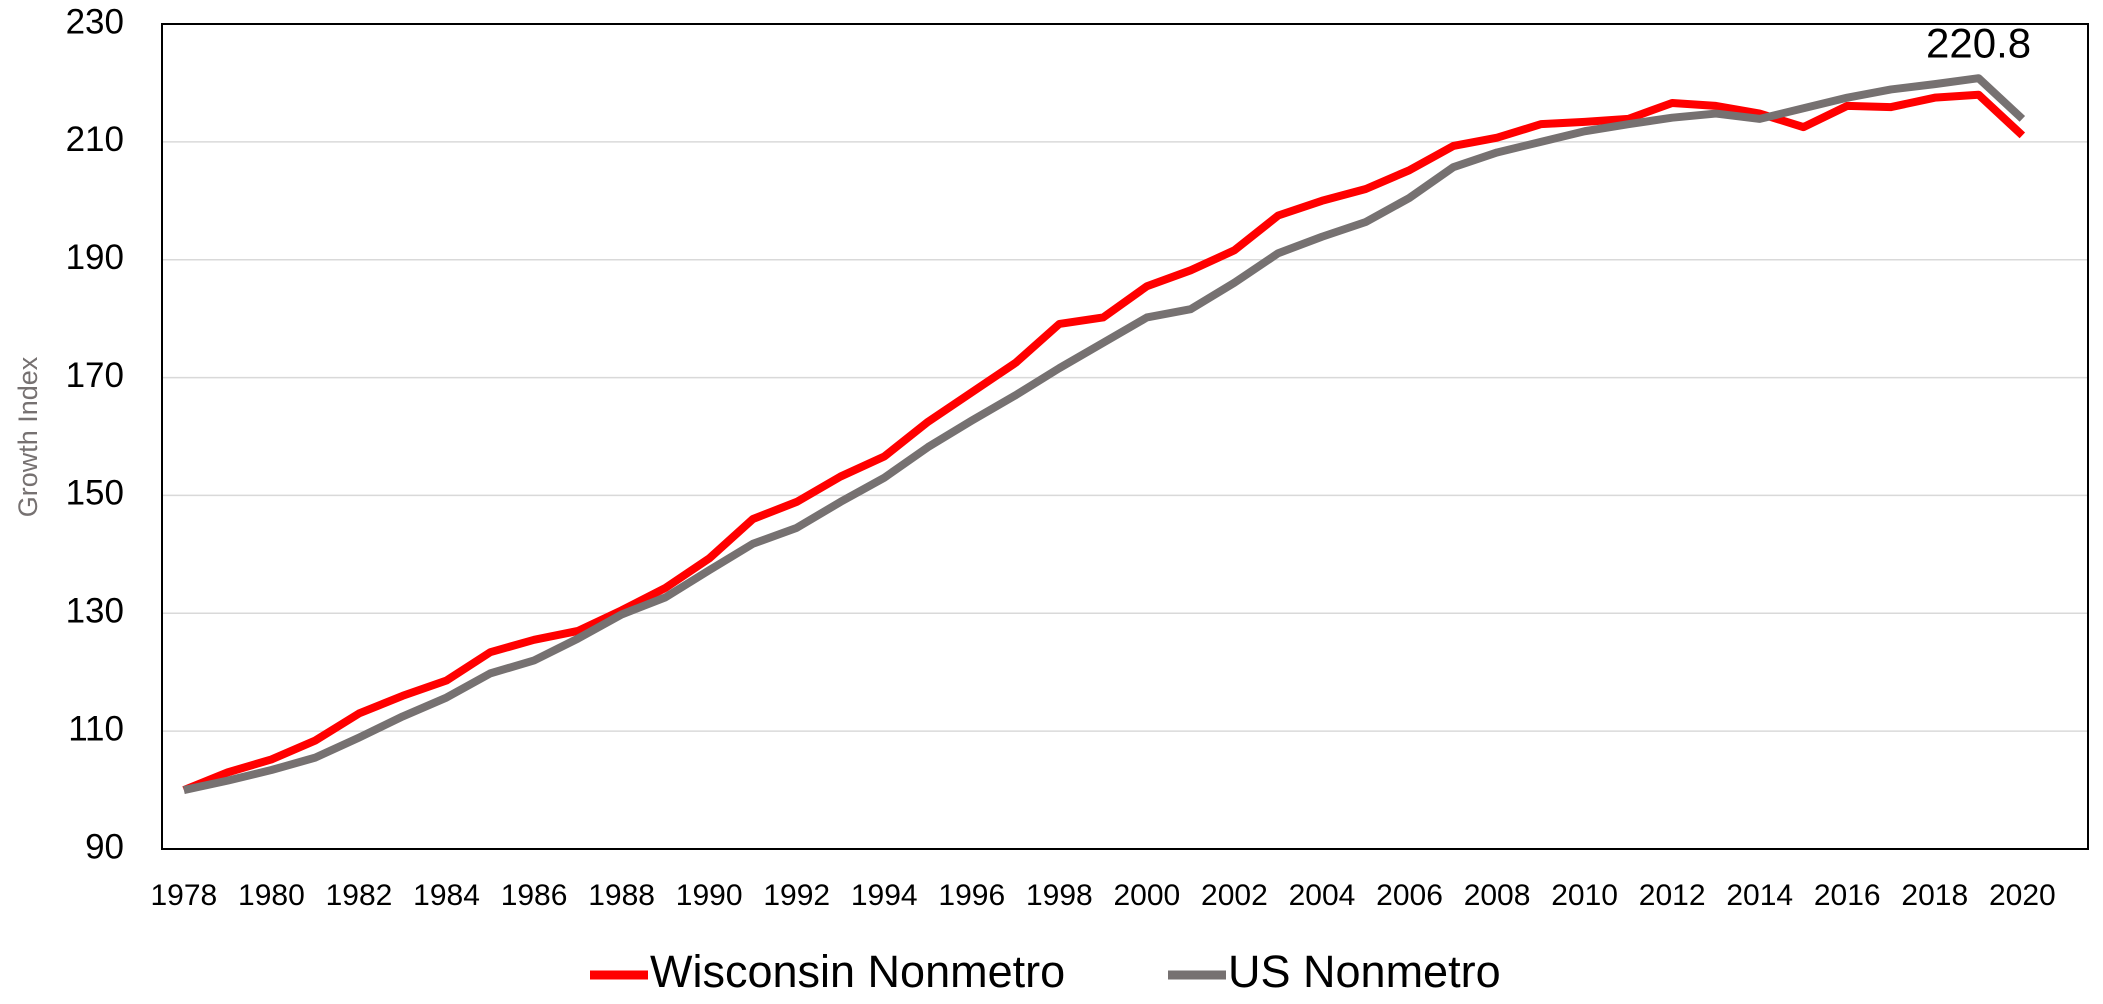 The width and height of the screenshot is (2103, 1004). Describe the element at coordinates (1409, 895) in the screenshot. I see `x-tick-label: 2006` at that location.